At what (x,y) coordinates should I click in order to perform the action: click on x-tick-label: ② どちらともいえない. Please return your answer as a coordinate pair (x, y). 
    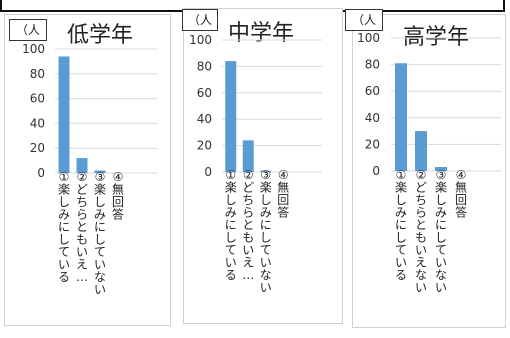
    Looking at the image, I should click on (421, 231).